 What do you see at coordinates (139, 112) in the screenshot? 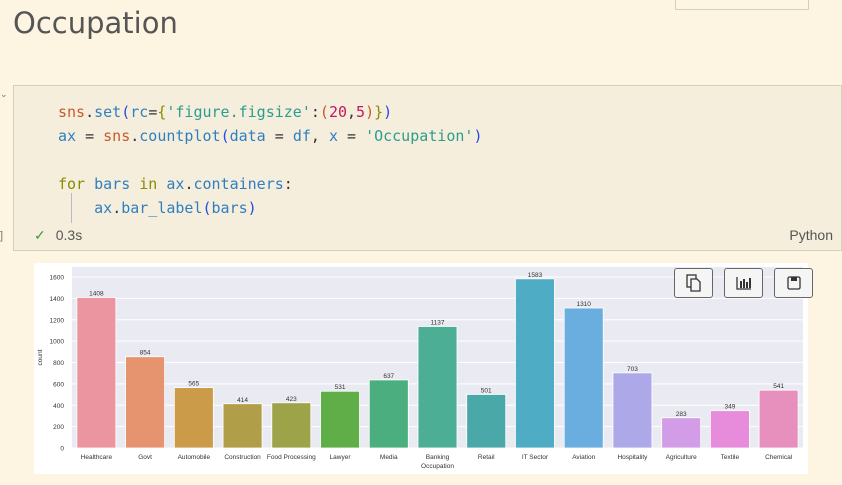
I see `code-token: rc` at bounding box center [139, 112].